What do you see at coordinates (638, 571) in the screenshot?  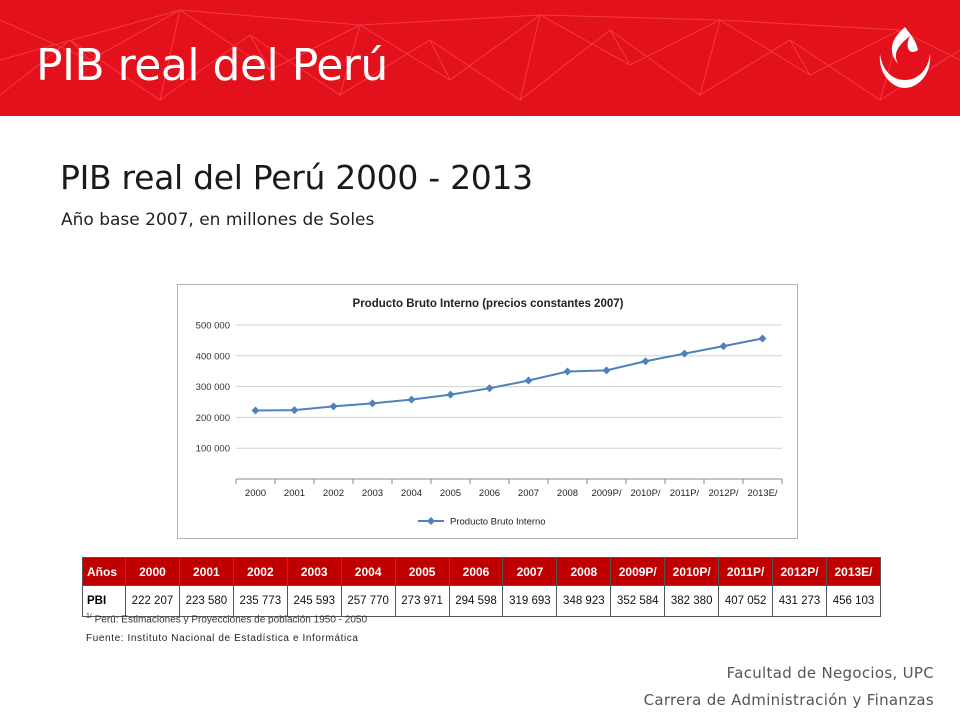 I see `table-year-cell: 2009P/` at bounding box center [638, 571].